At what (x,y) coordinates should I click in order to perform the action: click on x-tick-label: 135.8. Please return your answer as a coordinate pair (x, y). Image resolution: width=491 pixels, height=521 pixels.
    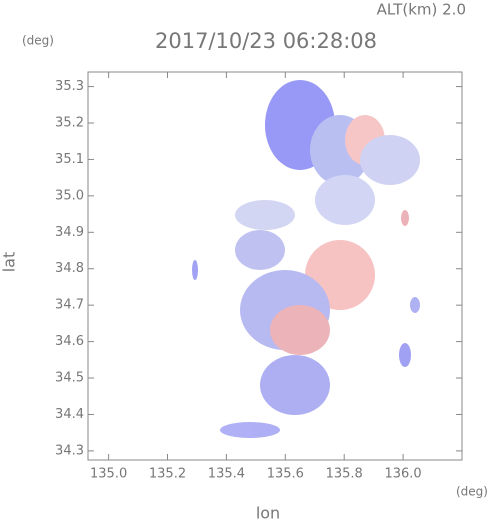
    Looking at the image, I should click on (344, 474).